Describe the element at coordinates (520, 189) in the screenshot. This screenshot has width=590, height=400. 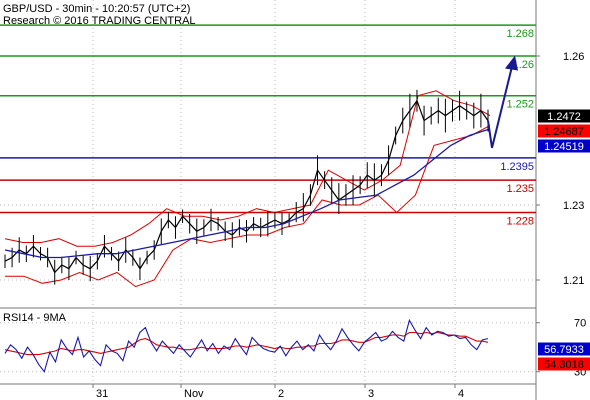
I see `level-label: 1.235` at that location.